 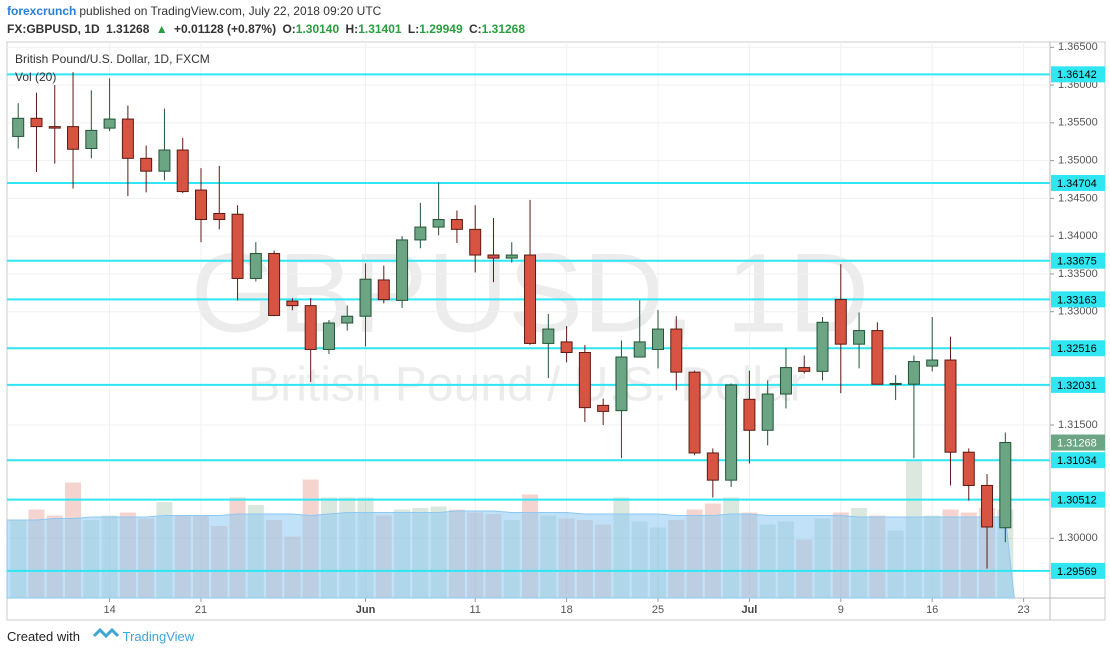 I want to click on y-tick-label: 1.35000, so click(x=1078, y=161).